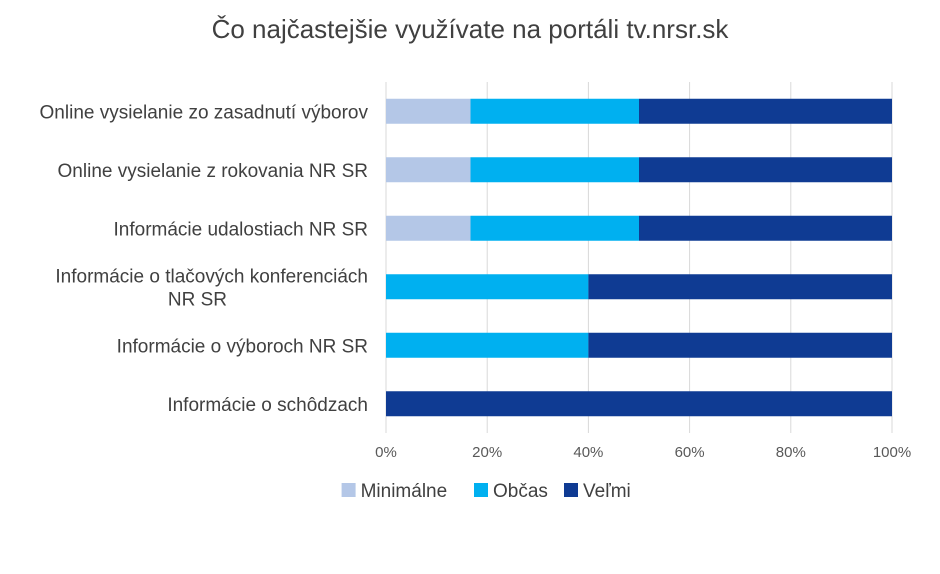 Image resolution: width=940 pixels, height=574 pixels. I want to click on x-tick-label: 0%, so click(386, 452).